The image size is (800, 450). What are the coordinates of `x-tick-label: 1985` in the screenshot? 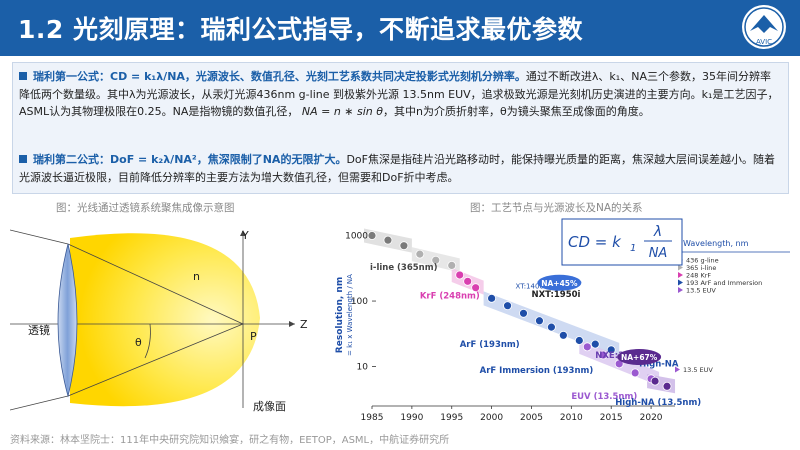 It's located at (372, 418).